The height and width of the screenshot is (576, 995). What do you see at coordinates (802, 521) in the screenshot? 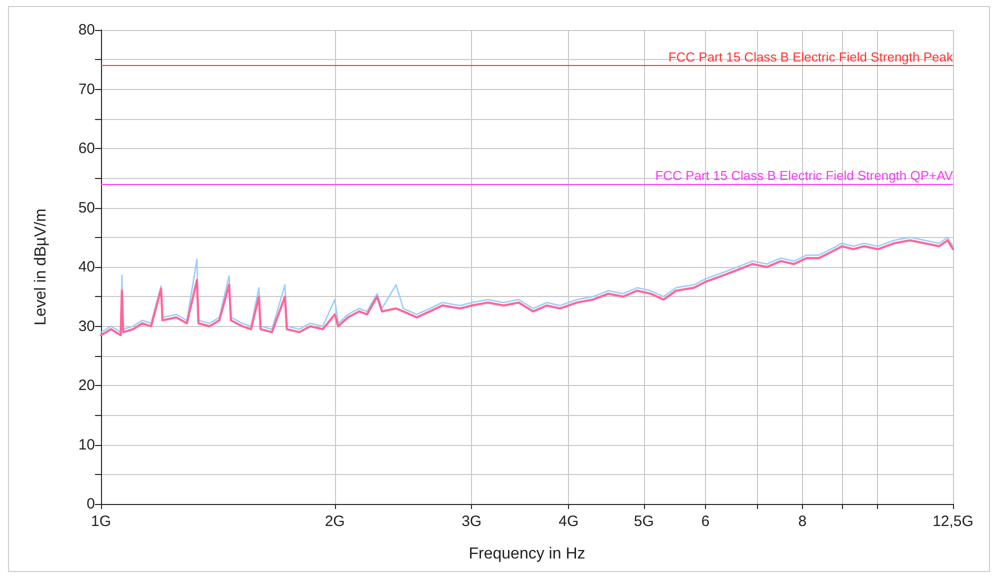
I see `x-tick-label: 8` at bounding box center [802, 521].